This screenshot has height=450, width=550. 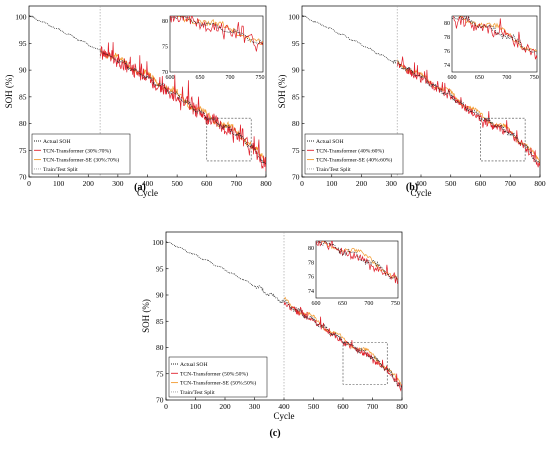 I want to click on plot-area, so click(x=421, y=91).